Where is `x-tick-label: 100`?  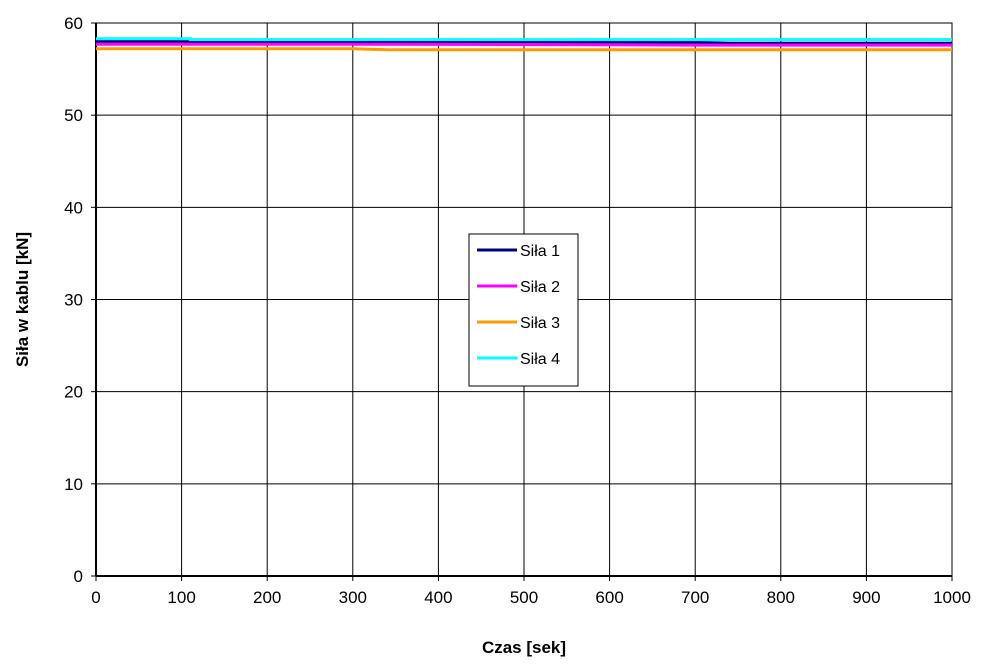 x-tick-label: 100 is located at coordinates (181, 597).